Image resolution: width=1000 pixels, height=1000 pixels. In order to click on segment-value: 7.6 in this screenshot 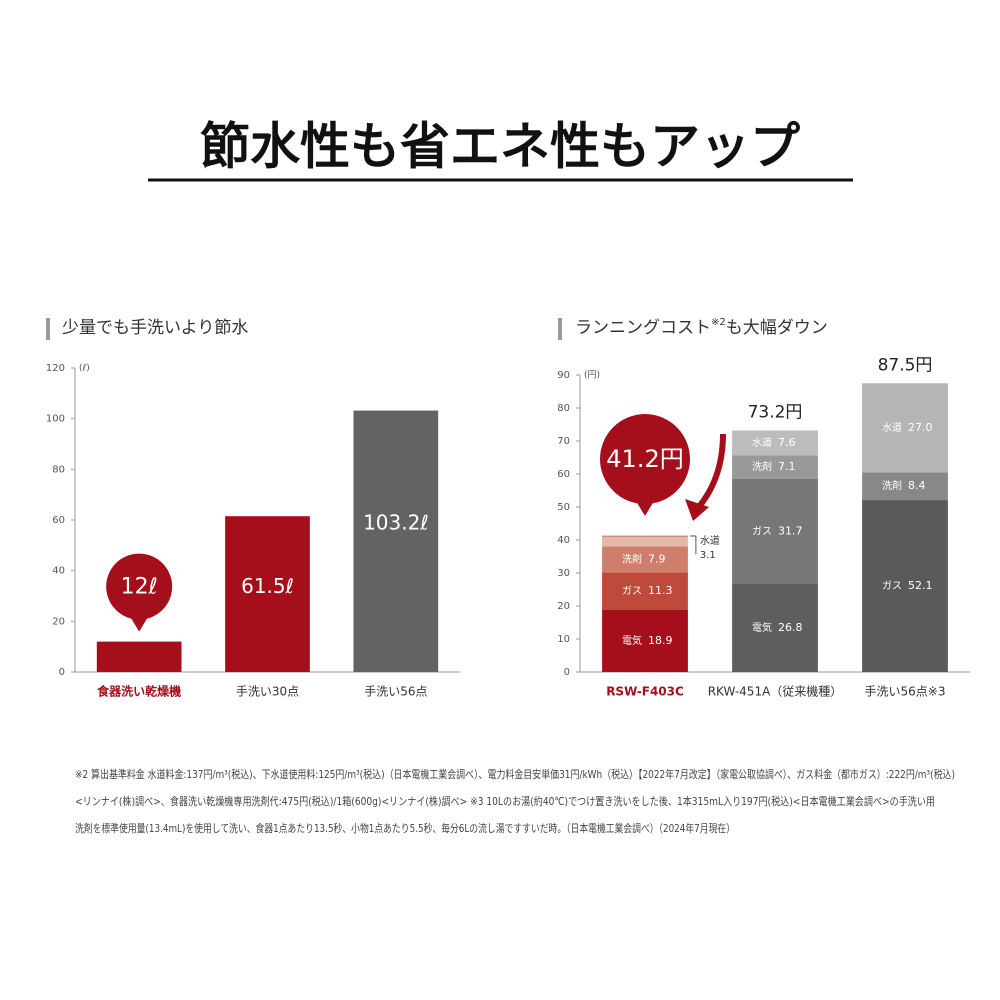, I will do `click(787, 442)`.